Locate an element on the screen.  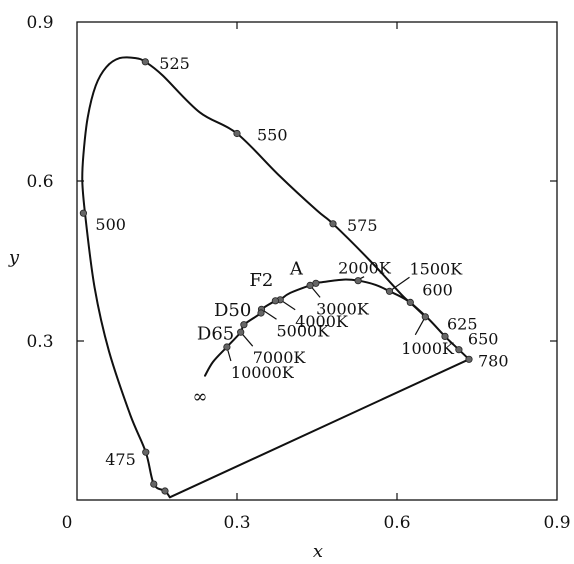
x-tick-label-0: 0 is located at coordinates (67, 523).